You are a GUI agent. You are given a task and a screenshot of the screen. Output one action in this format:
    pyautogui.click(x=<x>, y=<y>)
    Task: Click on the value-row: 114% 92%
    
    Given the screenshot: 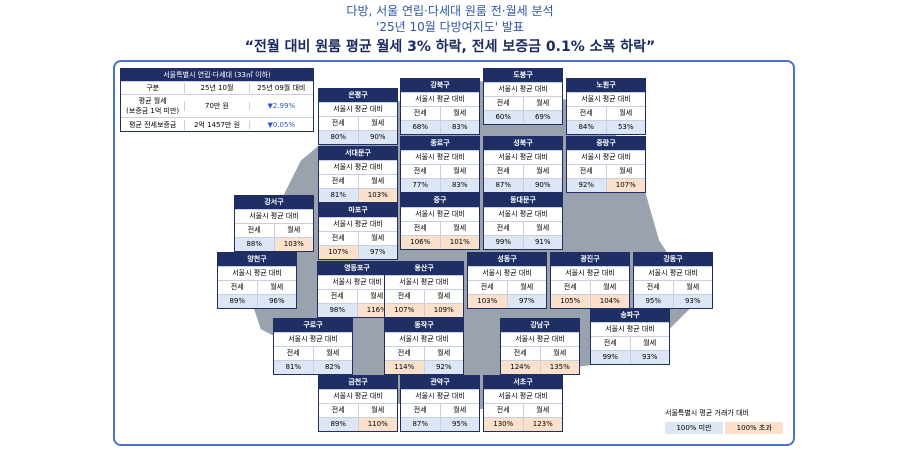 What is the action you would take?
    pyautogui.click(x=424, y=367)
    